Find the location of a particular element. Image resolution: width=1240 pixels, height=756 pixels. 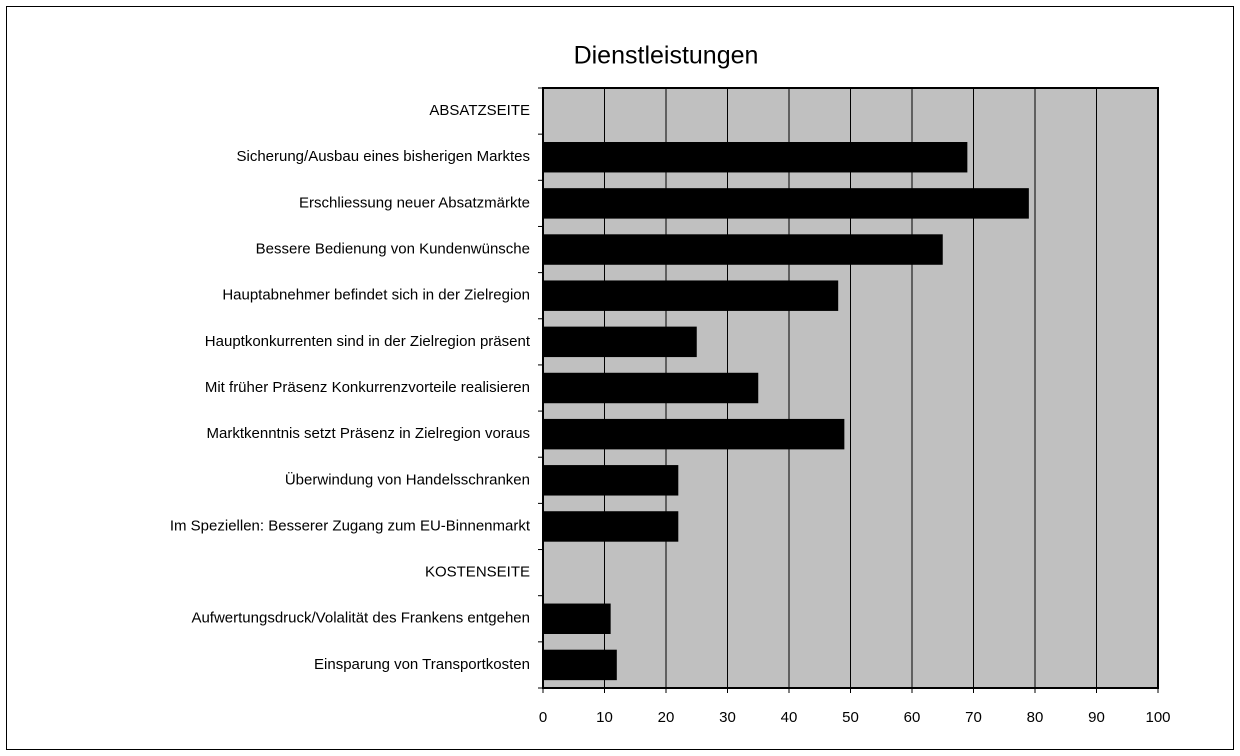

y-tick-label: KOSTENSEITE is located at coordinates (477, 572).